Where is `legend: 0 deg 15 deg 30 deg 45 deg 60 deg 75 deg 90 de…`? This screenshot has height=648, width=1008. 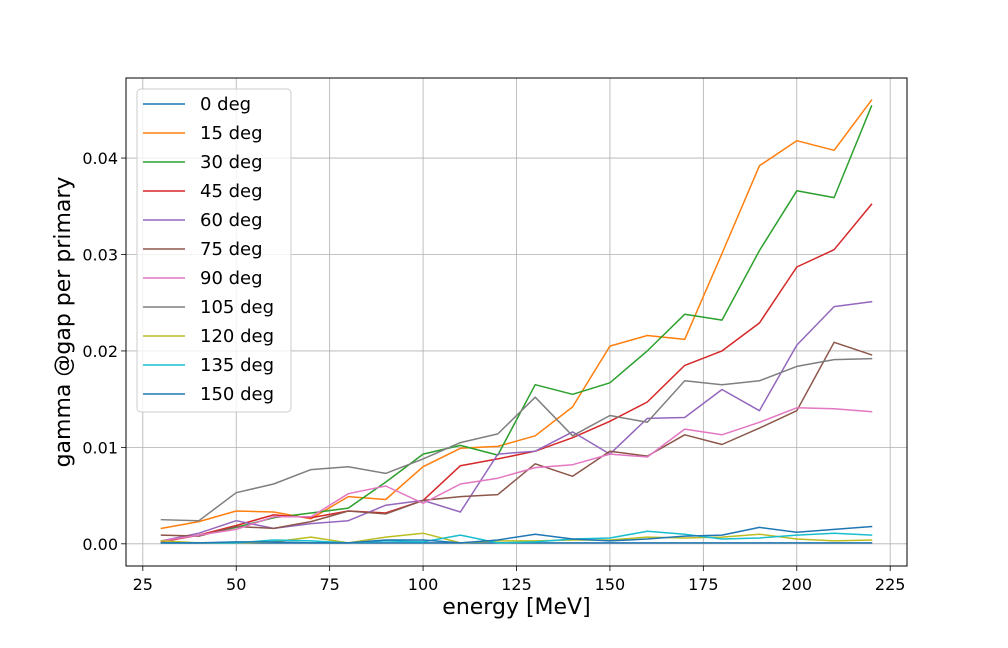
legend: 0 deg 15 deg 30 deg 45 deg 60 deg 75 deg 90 de… is located at coordinates (214, 250).